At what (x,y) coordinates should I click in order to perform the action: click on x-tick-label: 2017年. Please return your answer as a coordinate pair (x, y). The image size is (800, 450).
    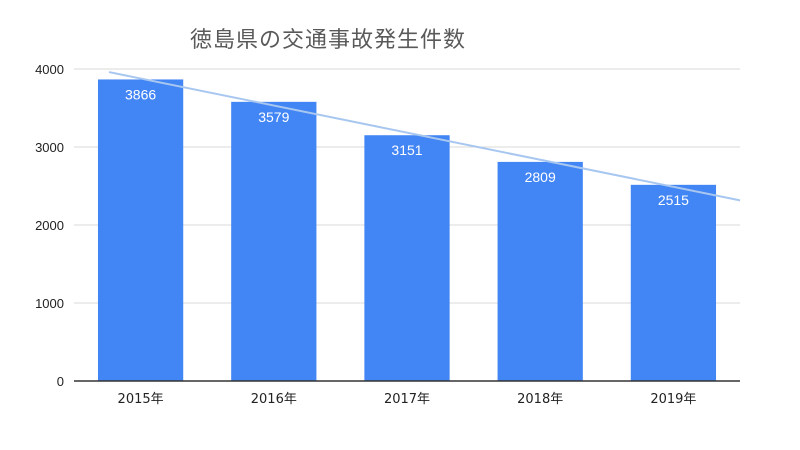
    Looking at the image, I should click on (407, 399).